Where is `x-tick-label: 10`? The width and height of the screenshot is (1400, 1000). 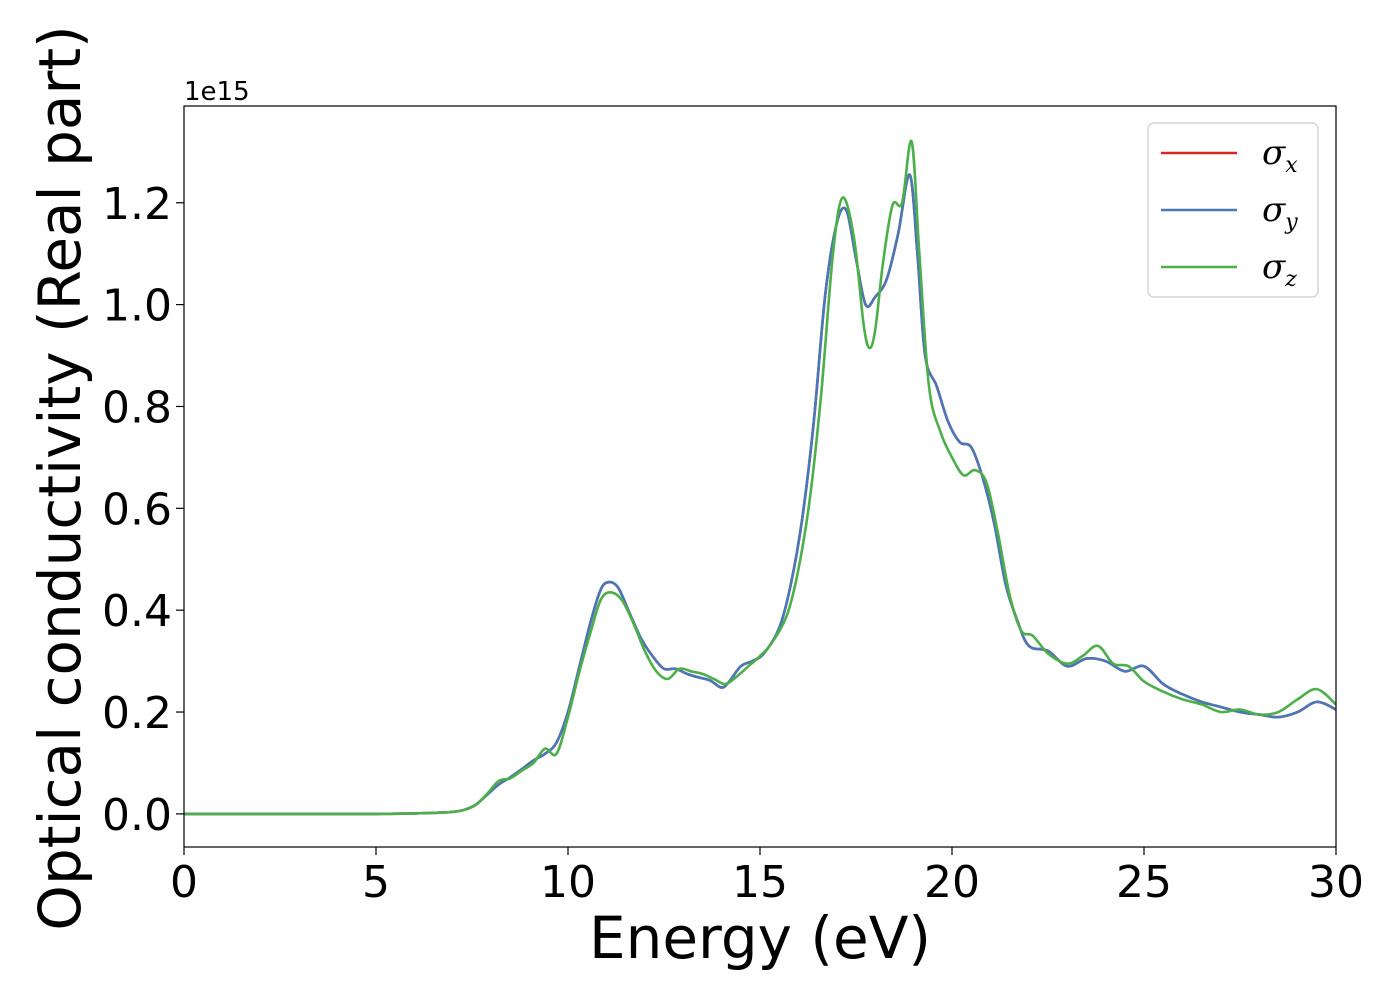
x-tick-label: 10 is located at coordinates (568, 882).